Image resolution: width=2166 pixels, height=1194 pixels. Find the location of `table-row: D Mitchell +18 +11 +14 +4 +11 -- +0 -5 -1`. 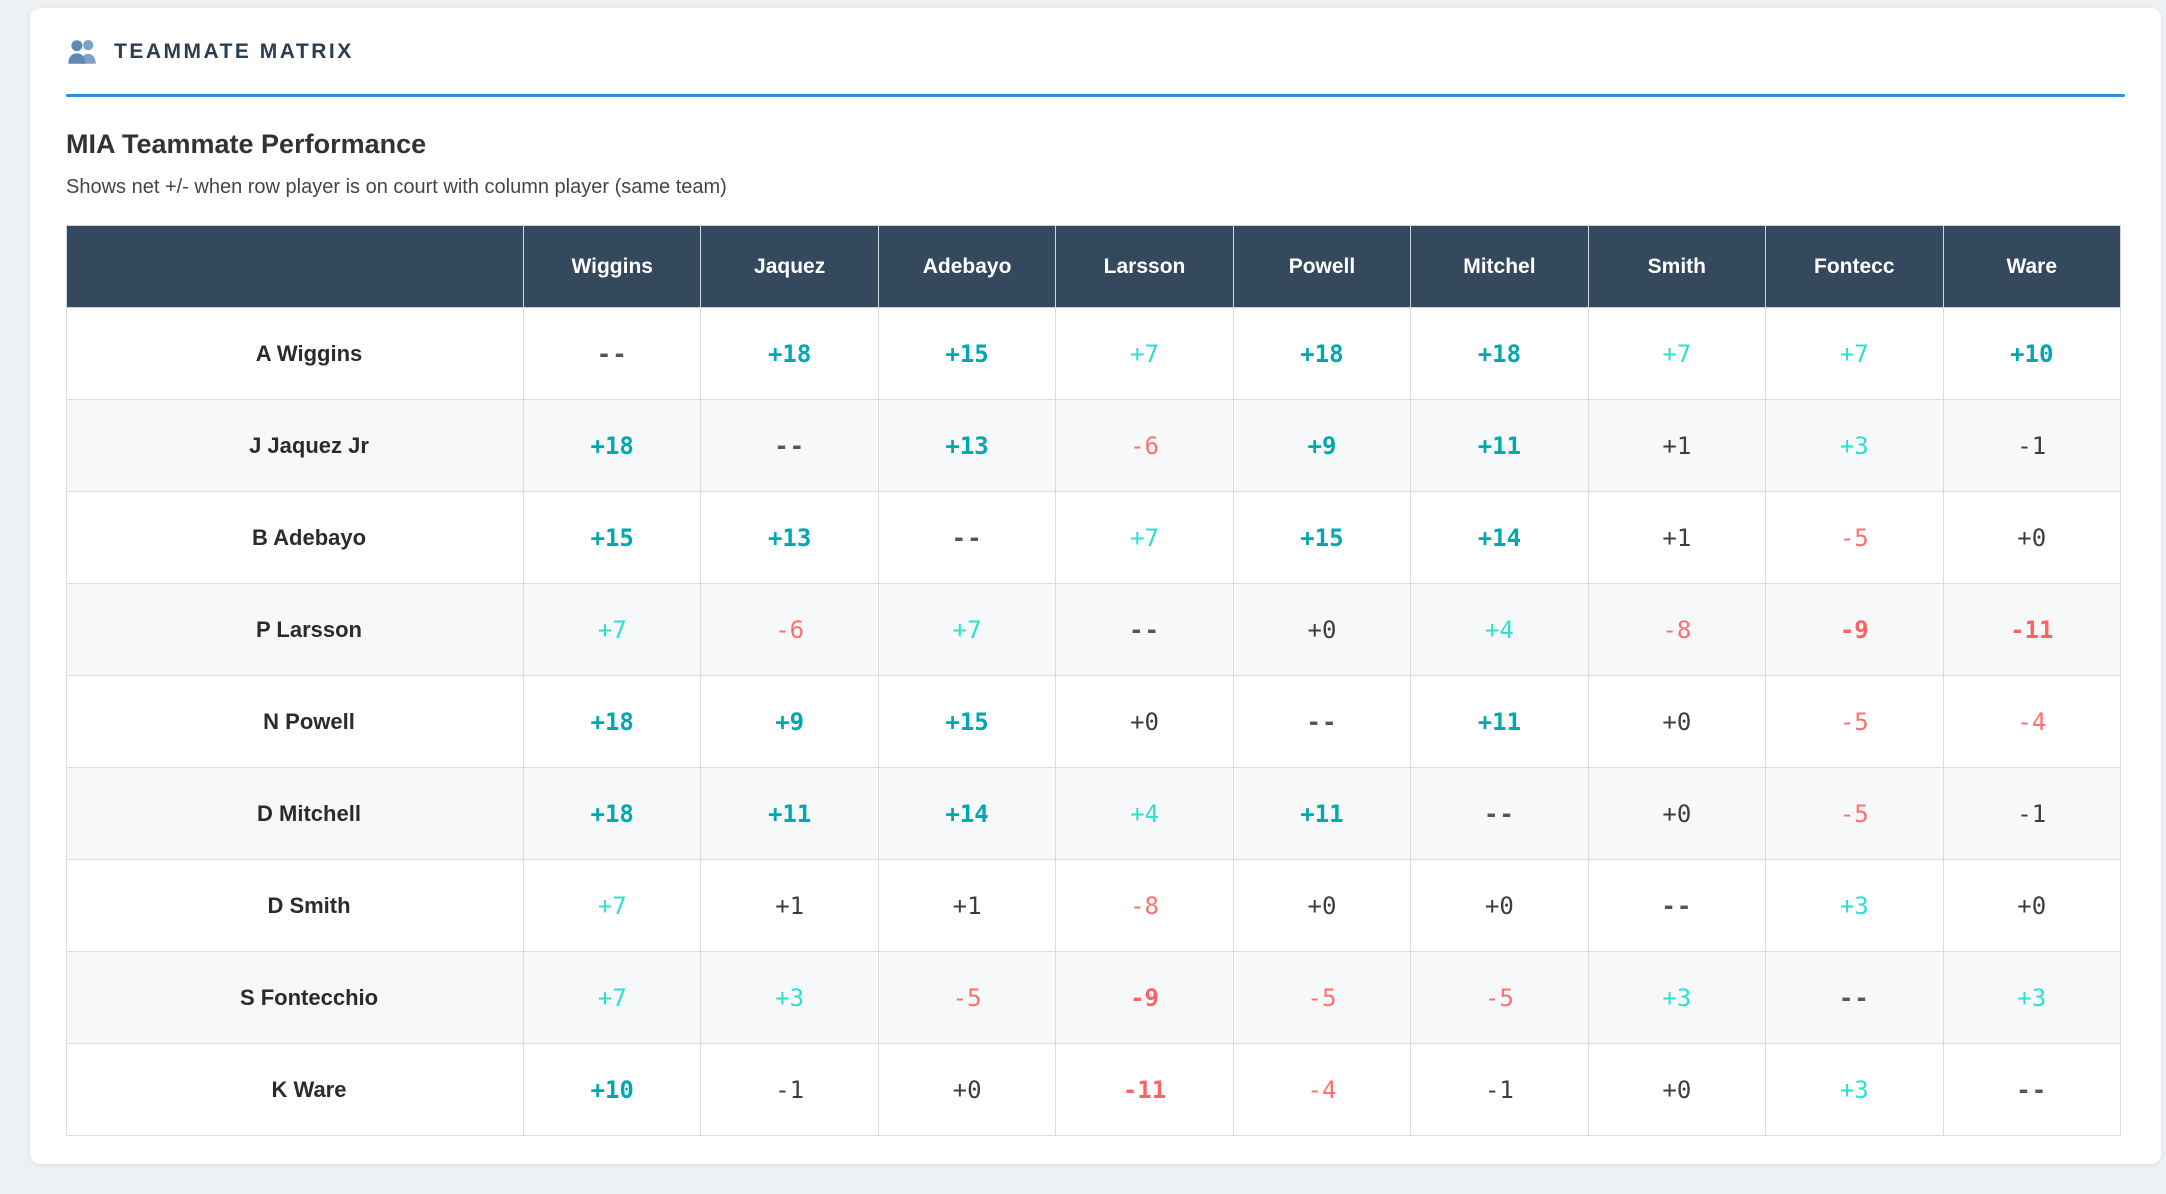

table-row: D Mitchell +18 +11 +14 +4 +11 -- +0 -5 -1 is located at coordinates (1093, 813).